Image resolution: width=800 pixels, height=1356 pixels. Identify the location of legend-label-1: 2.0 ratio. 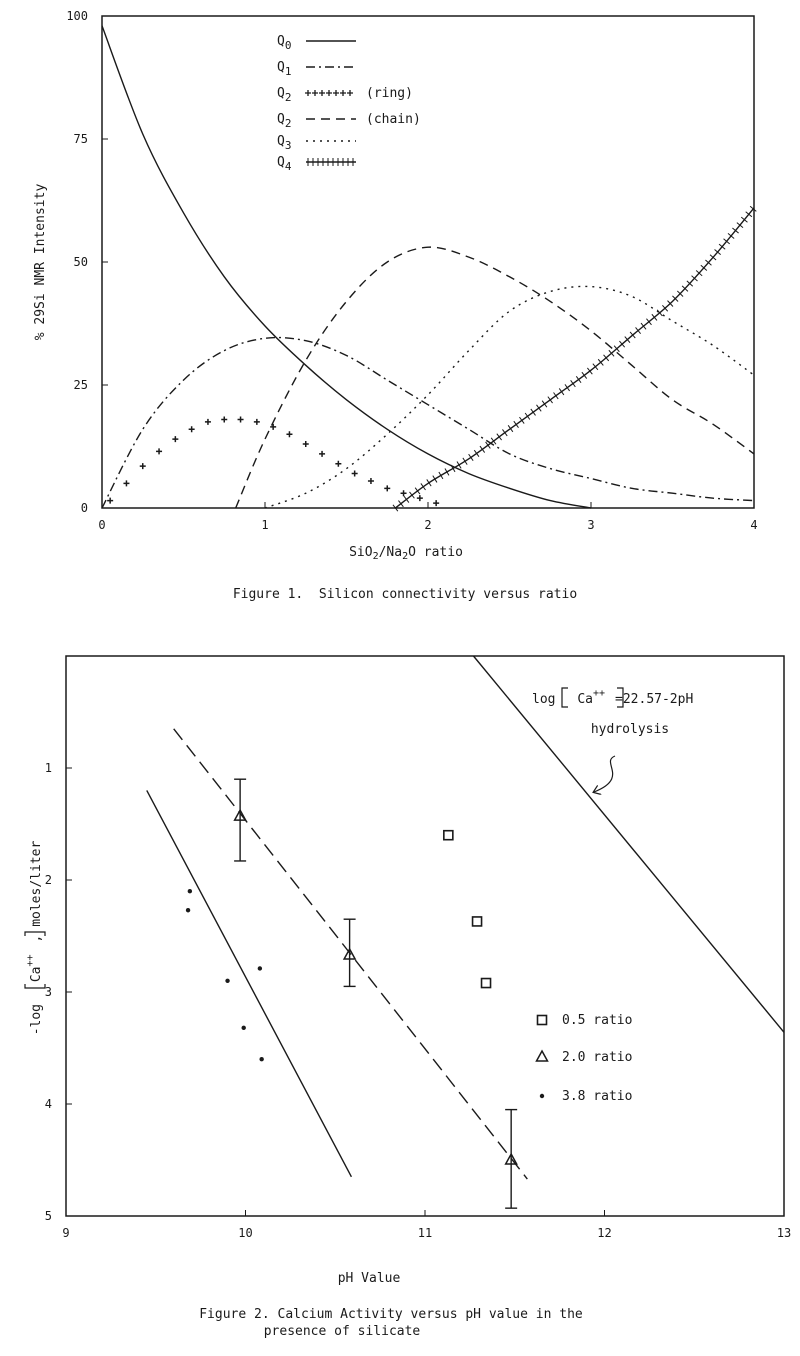
(597, 1057).